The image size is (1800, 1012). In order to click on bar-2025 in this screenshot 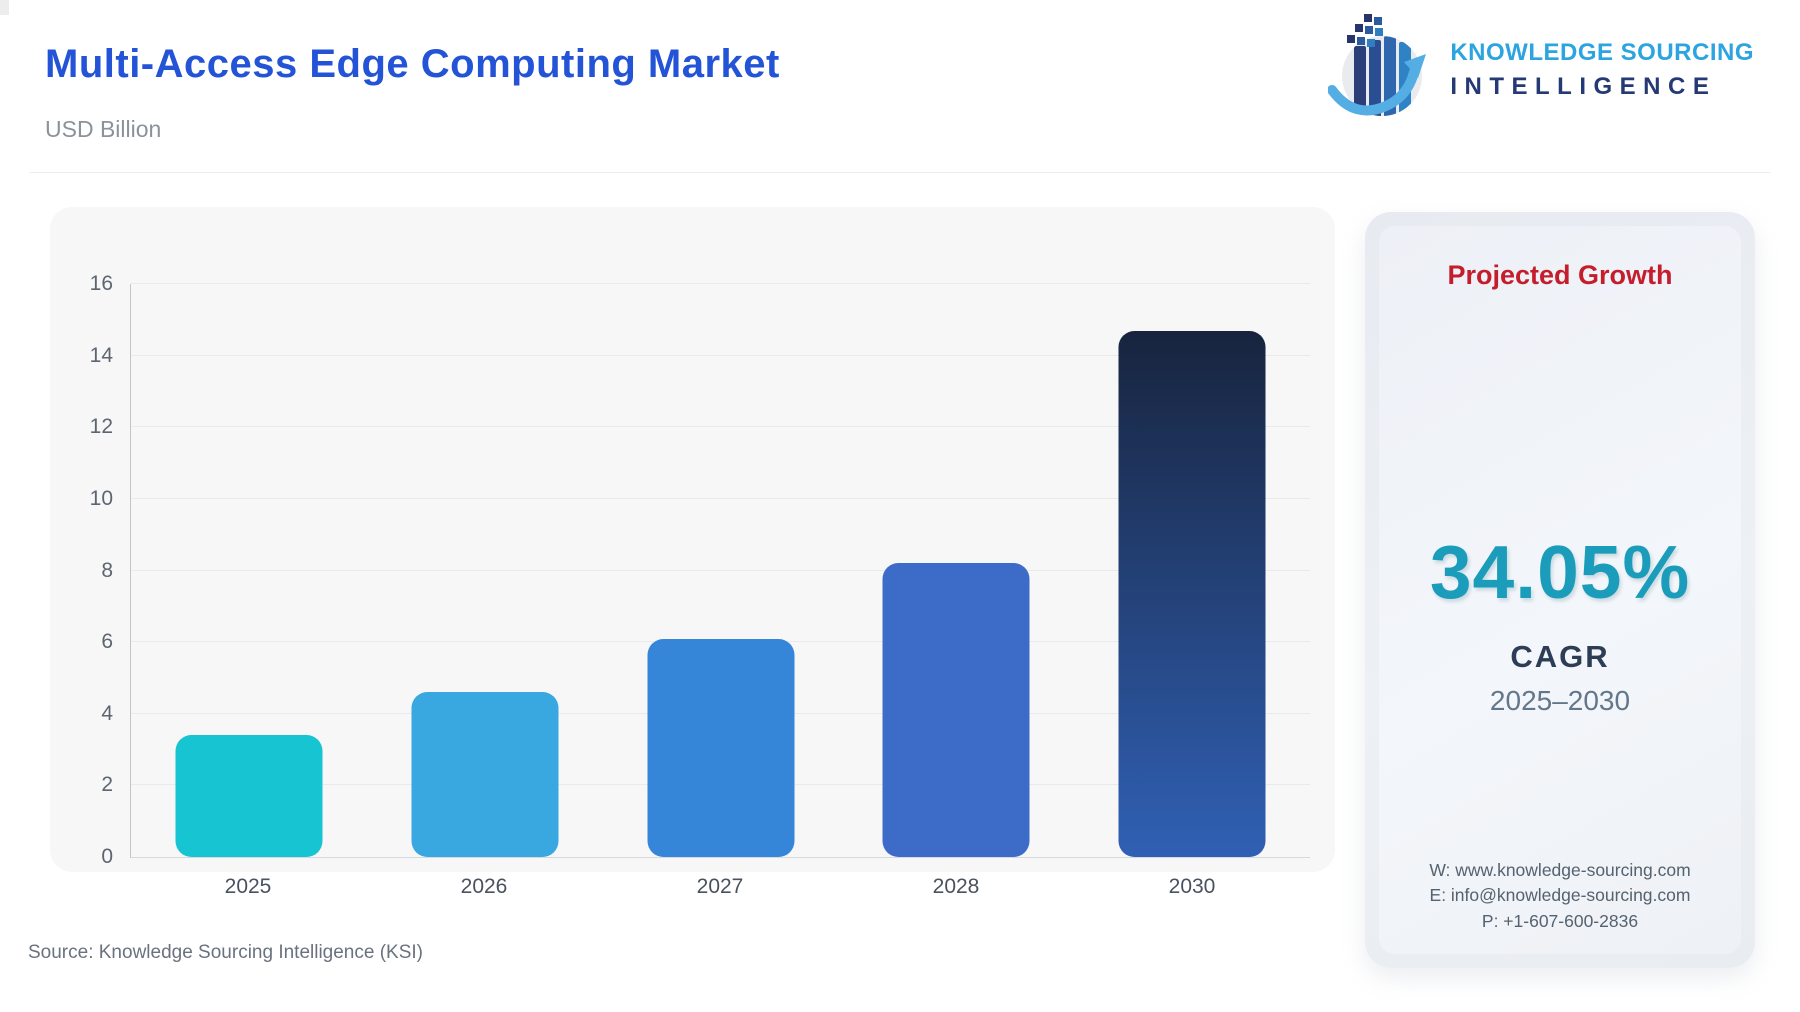, I will do `click(249, 796)`.